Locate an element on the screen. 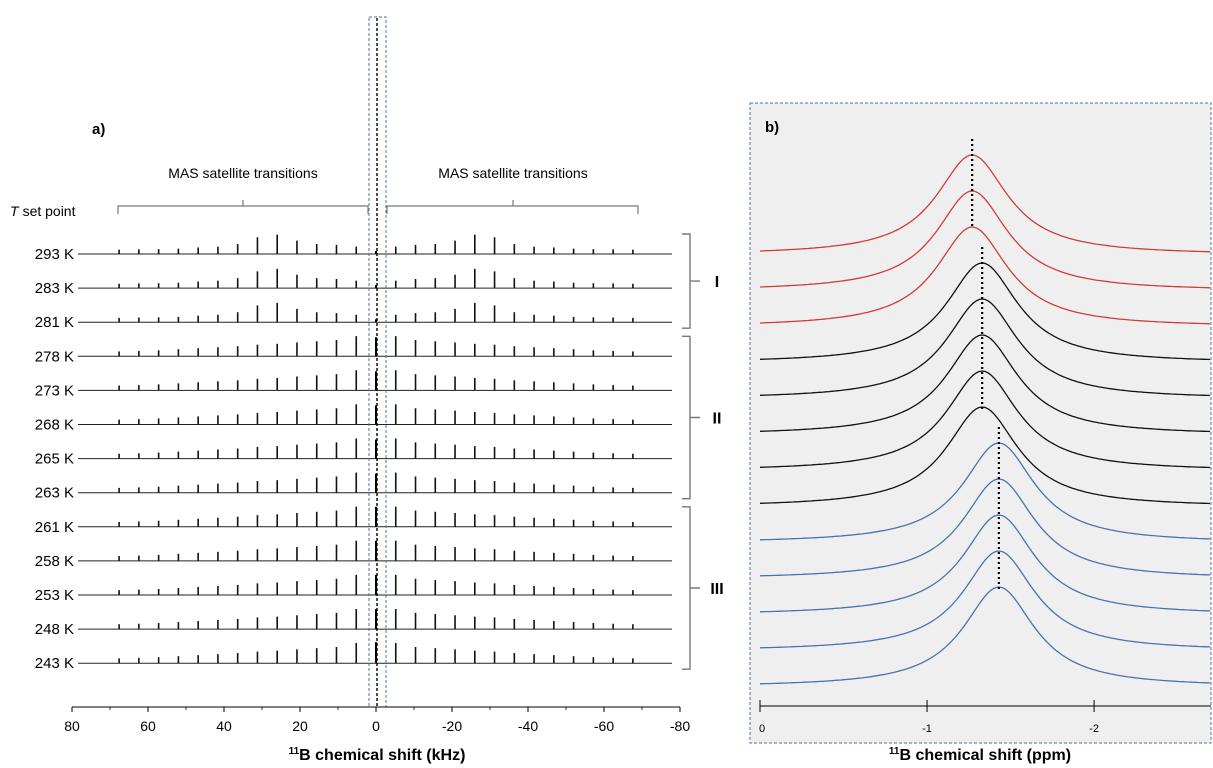  spectrum-row: 253 K is located at coordinates (353, 589).